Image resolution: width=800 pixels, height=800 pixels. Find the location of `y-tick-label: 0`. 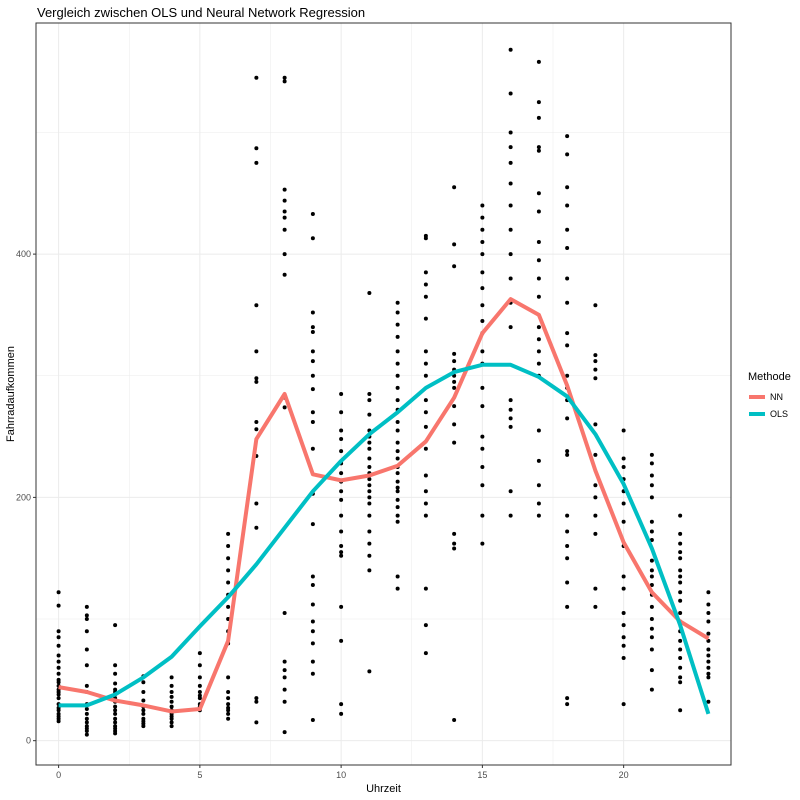

y-tick-label: 0 is located at coordinates (28, 741).